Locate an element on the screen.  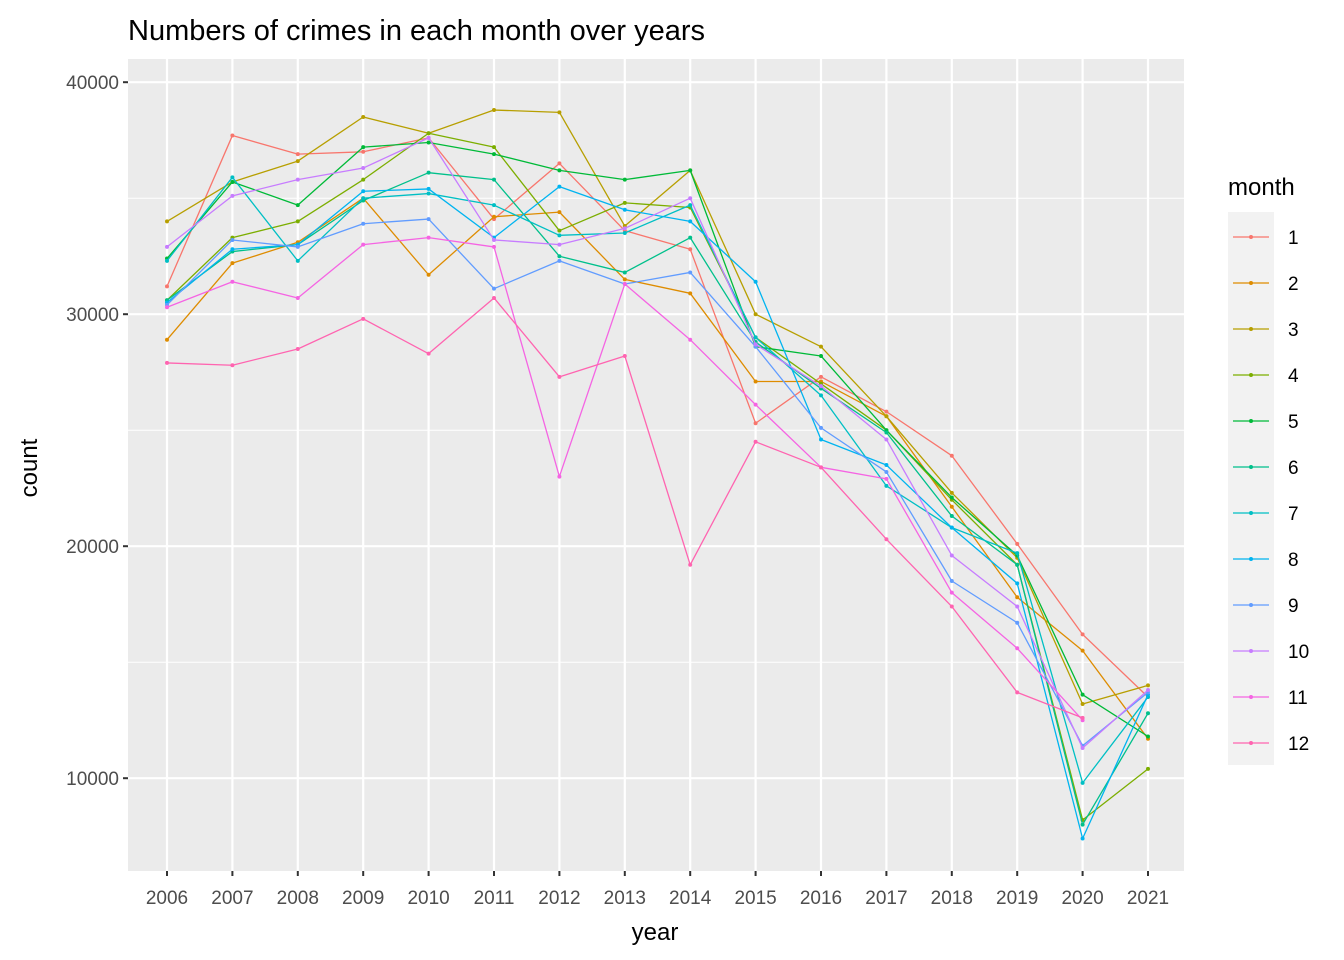
legend-item-3: 3 is located at coordinates (1266, 330).